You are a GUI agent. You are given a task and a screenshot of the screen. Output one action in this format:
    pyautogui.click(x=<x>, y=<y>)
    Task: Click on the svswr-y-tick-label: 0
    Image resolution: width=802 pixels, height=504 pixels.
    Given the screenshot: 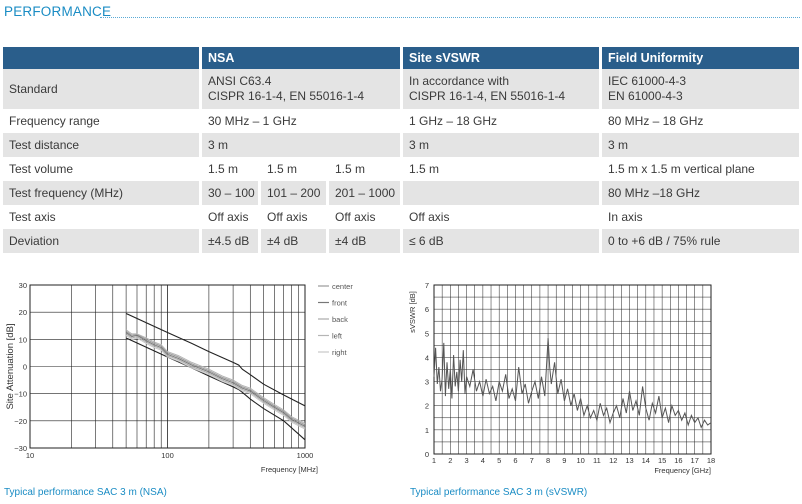 What is the action you would take?
    pyautogui.click(x=427, y=454)
    